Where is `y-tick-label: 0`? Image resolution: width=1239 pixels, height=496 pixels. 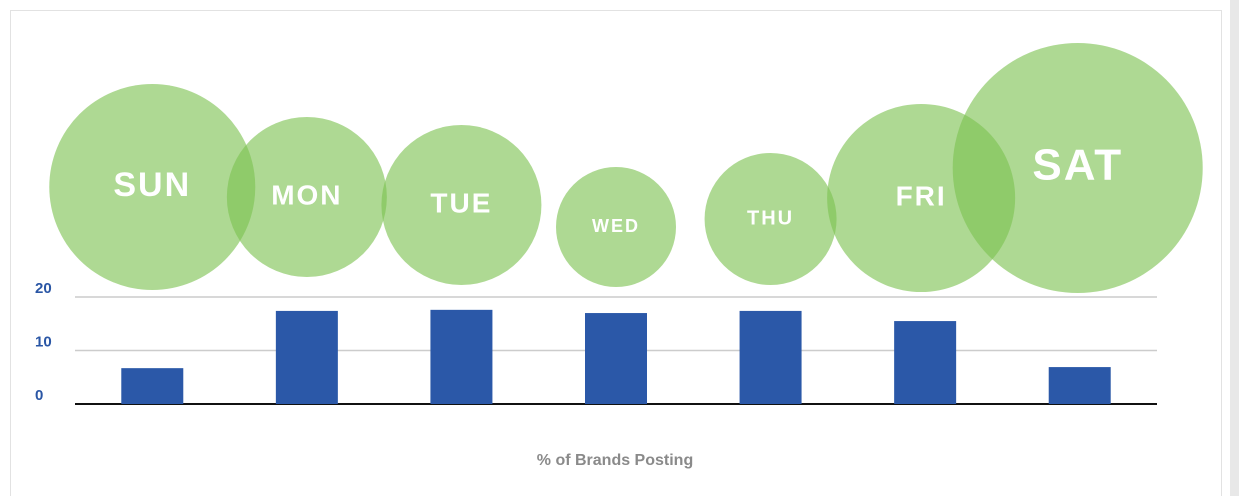
y-tick-label: 0 is located at coordinates (39, 395).